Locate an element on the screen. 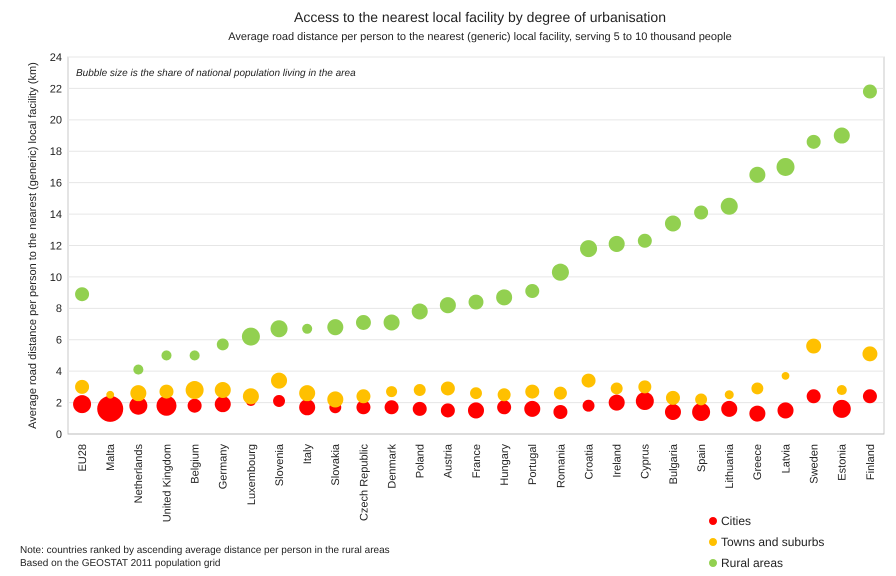 The image size is (896, 576). x-tick-label: Romania is located at coordinates (561, 465).